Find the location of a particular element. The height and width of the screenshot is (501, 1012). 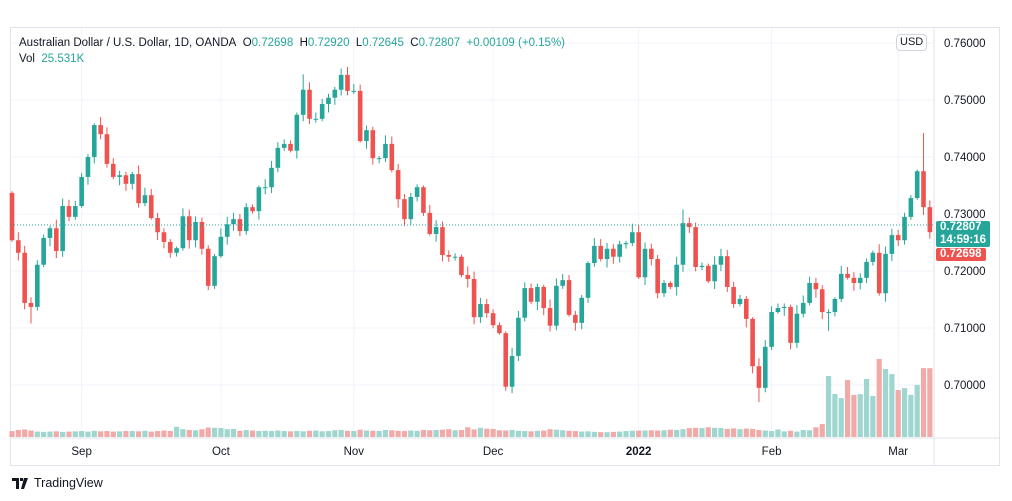

last-price-label: 0.72807 14:59:16 is located at coordinates (963, 234).